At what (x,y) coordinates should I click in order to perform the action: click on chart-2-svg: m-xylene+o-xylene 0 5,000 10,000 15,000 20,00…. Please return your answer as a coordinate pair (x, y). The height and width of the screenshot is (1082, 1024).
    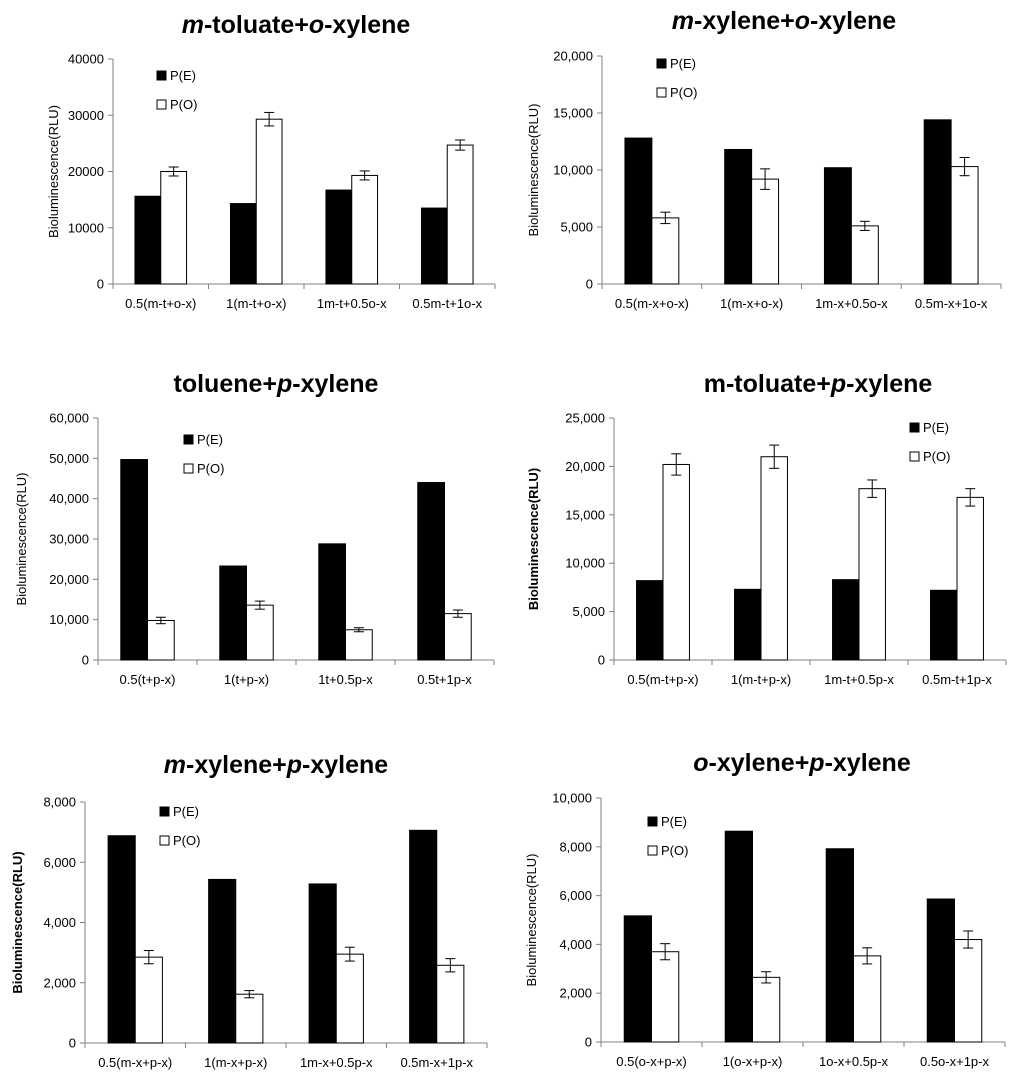
    Looking at the image, I should click on (764, 159).